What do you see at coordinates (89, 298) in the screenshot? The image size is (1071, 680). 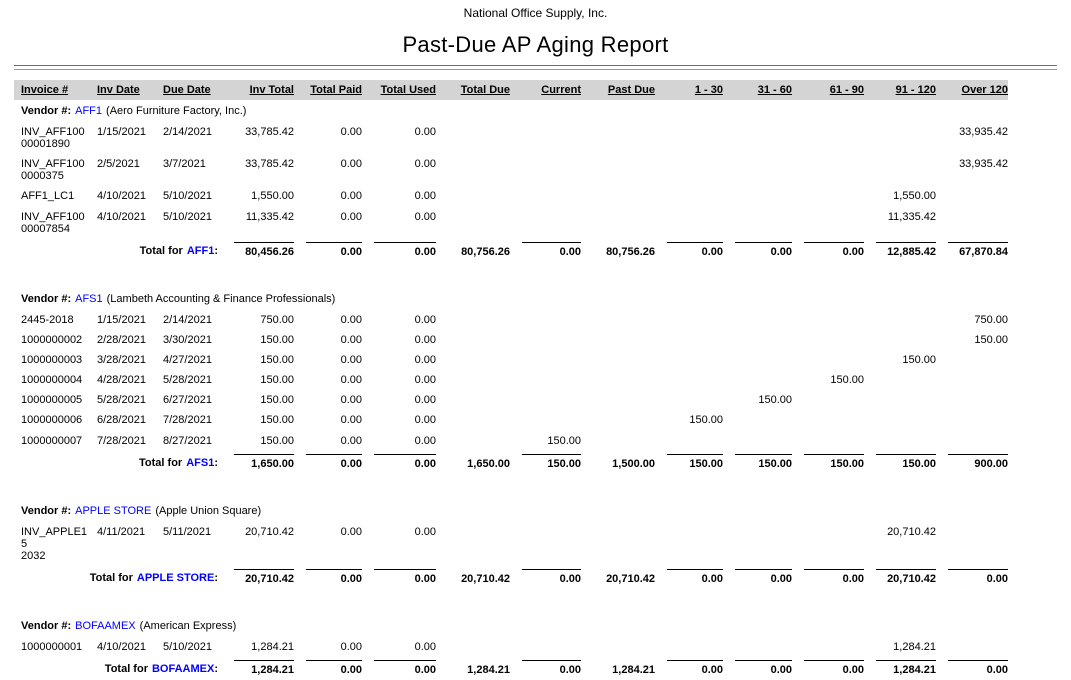 I see `vendor-code-link: AFS1` at bounding box center [89, 298].